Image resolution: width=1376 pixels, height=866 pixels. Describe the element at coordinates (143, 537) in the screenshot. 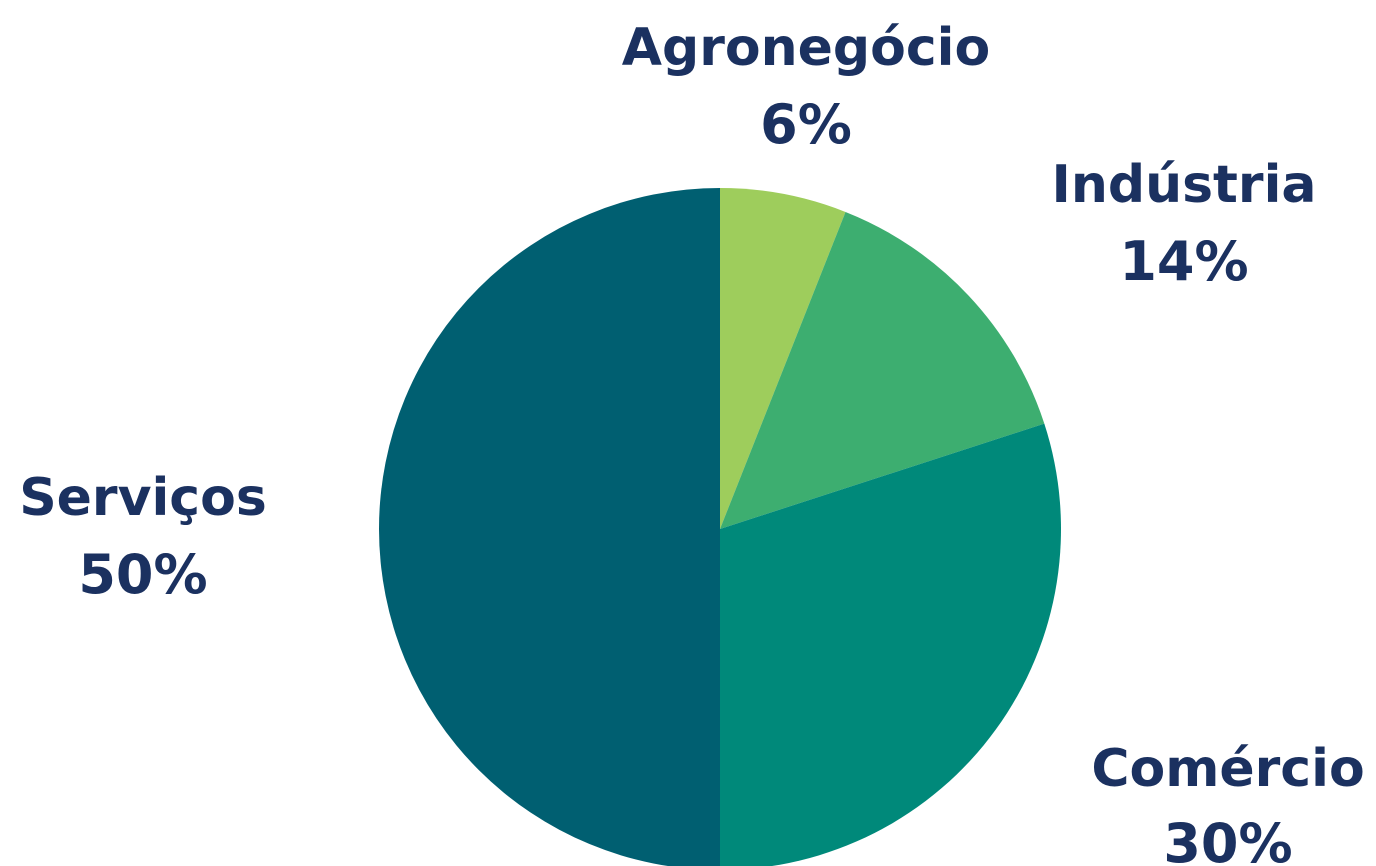

I see `slice-label-servicos: Serviços 50%` at that location.